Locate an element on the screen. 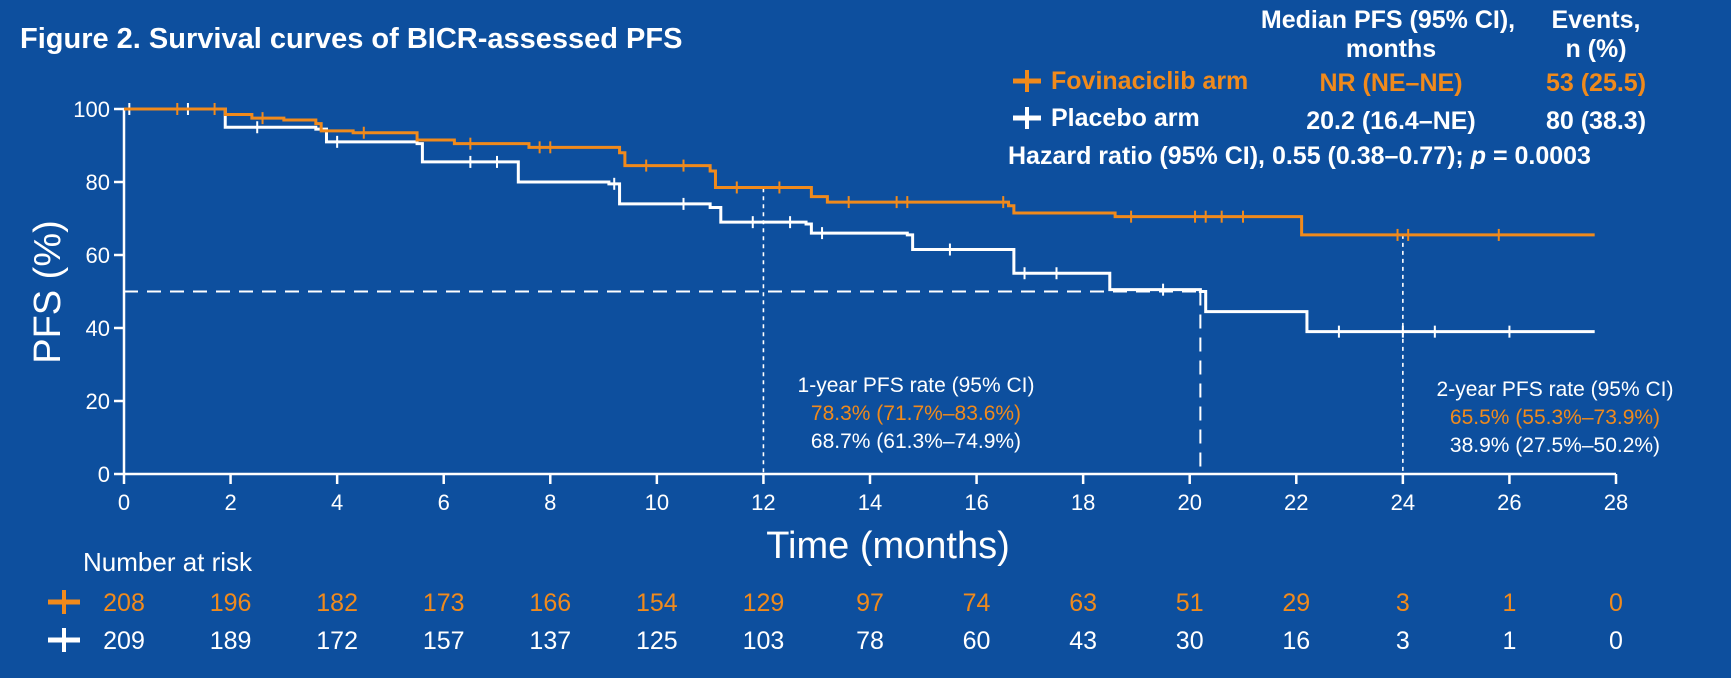  risk-value-fovinaciclib: 3 is located at coordinates (1403, 603).